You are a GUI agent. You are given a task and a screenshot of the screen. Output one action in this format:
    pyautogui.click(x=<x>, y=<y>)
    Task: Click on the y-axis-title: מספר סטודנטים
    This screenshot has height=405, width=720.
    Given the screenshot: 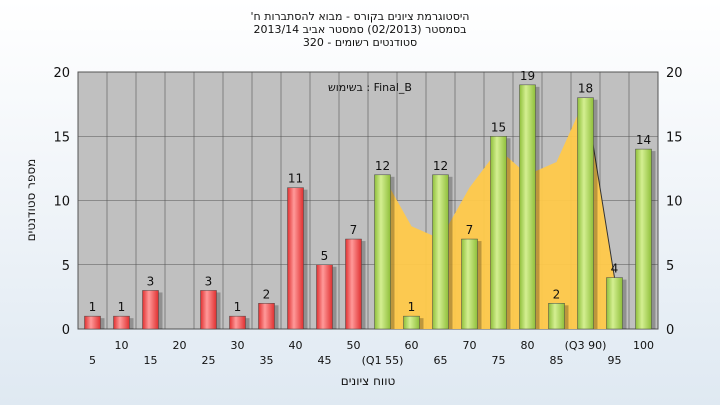 What is the action you would take?
    pyautogui.click(x=31, y=200)
    